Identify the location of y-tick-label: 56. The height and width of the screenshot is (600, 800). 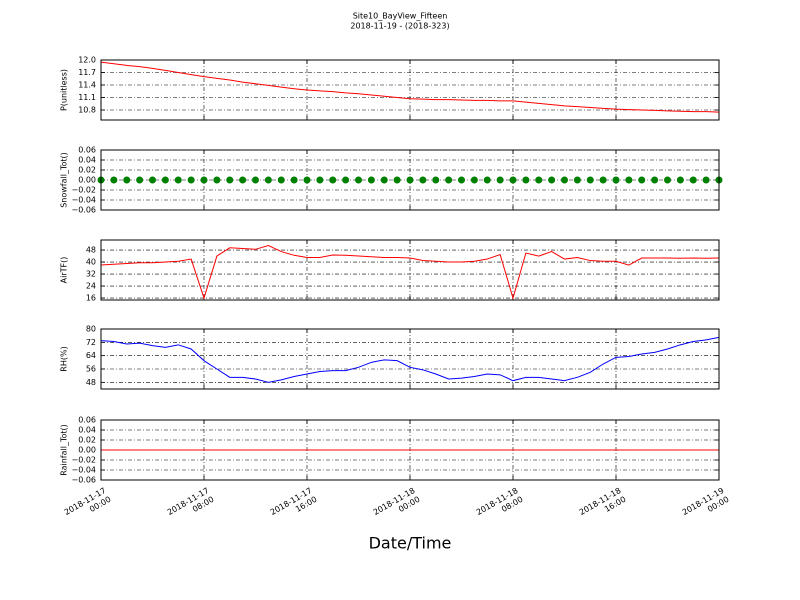
(91, 369).